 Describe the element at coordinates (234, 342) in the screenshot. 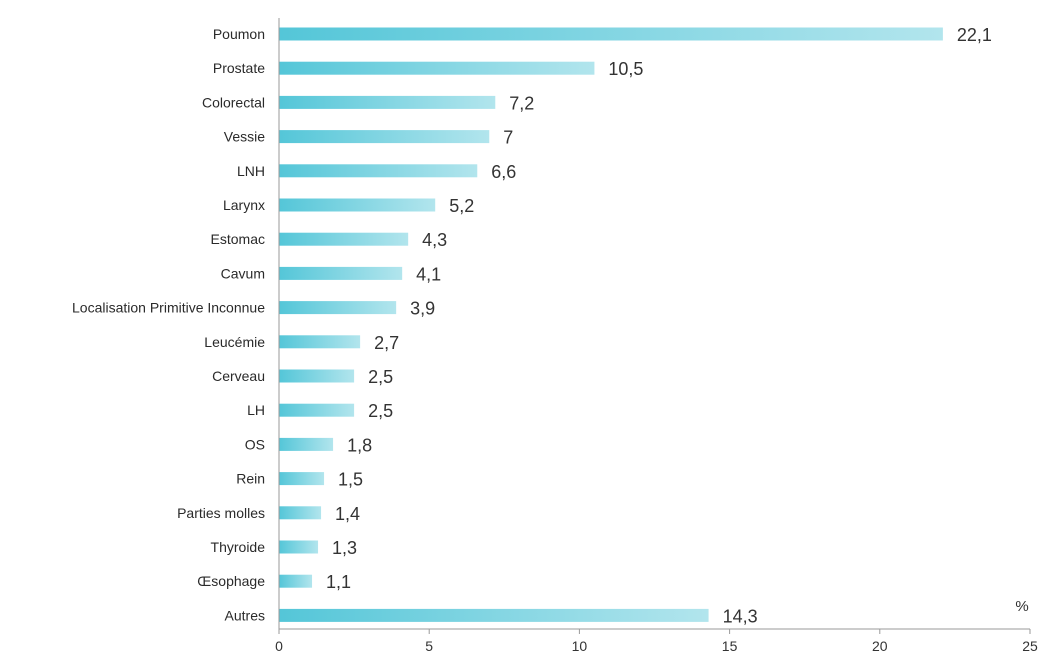

I see `category-label: Leucémie` at that location.